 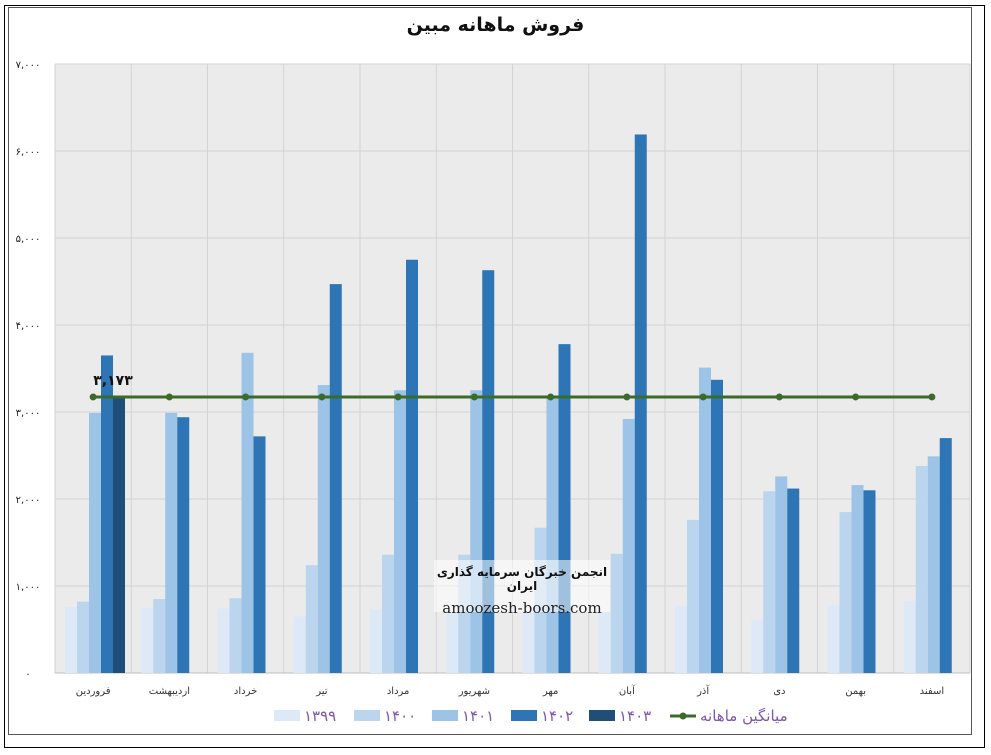 What do you see at coordinates (635, 716) in the screenshot?
I see `legend-label: ۱۴۰۳` at bounding box center [635, 716].